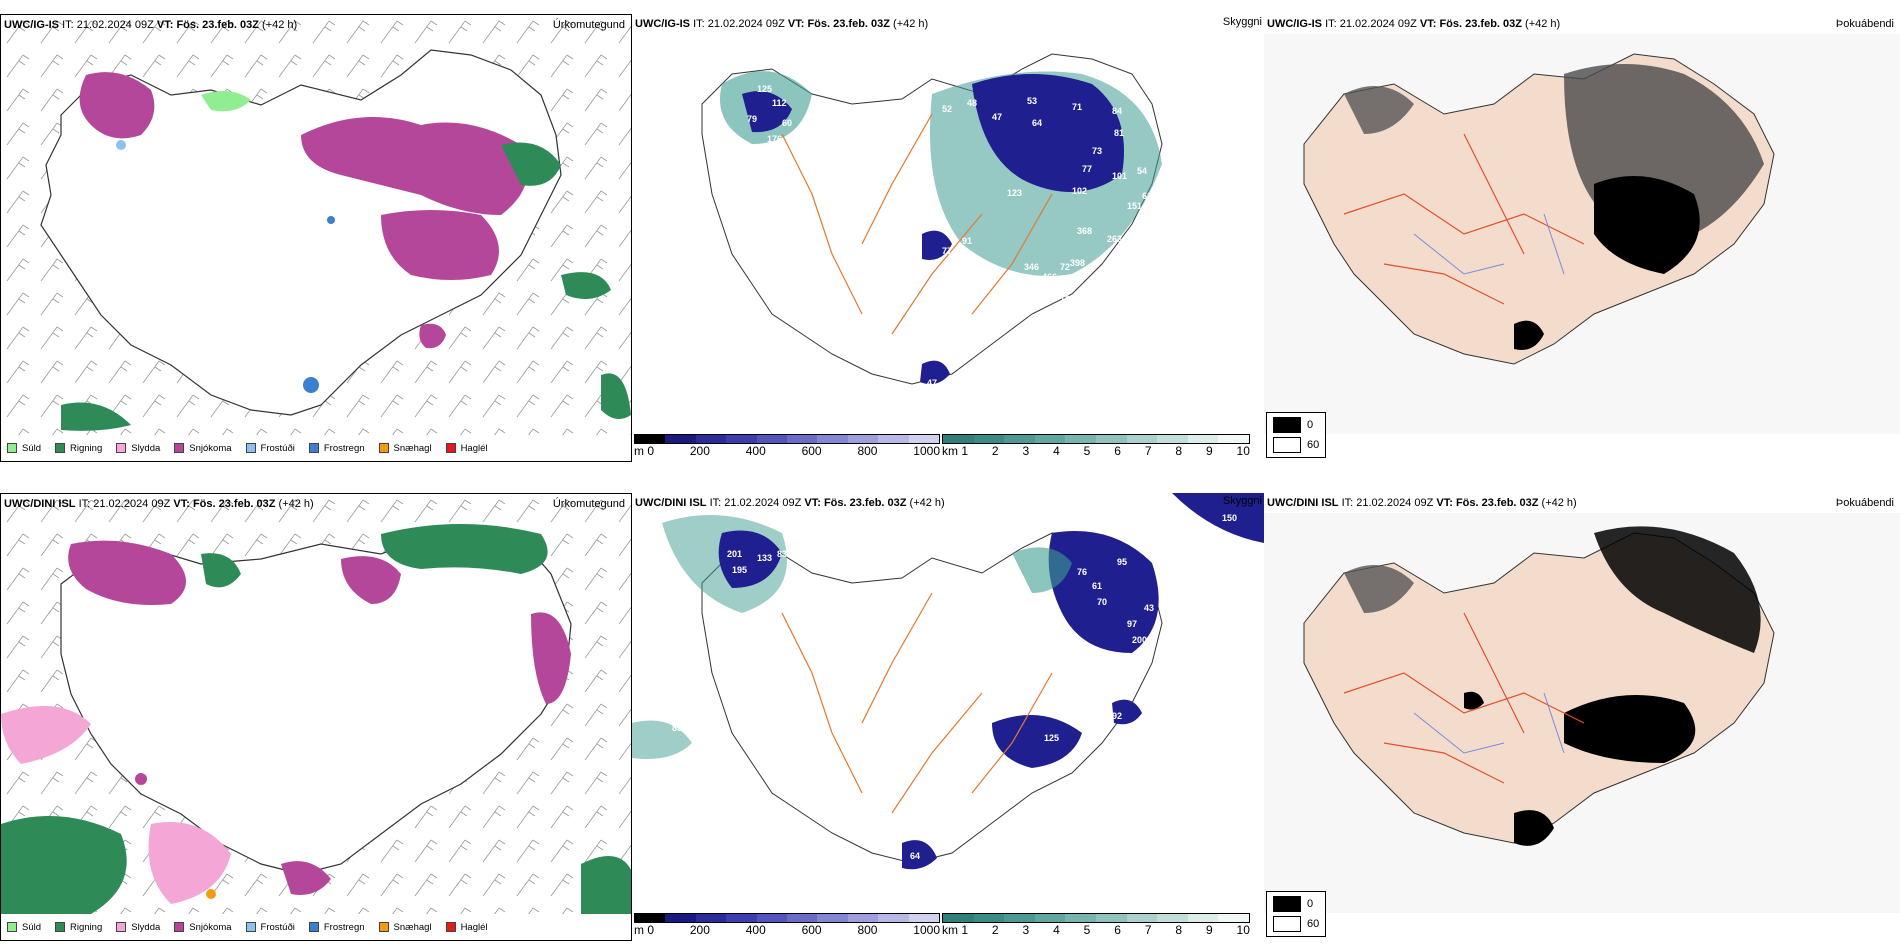 The image size is (1900, 950). I want to click on vis-label: 263, so click(1114, 239).